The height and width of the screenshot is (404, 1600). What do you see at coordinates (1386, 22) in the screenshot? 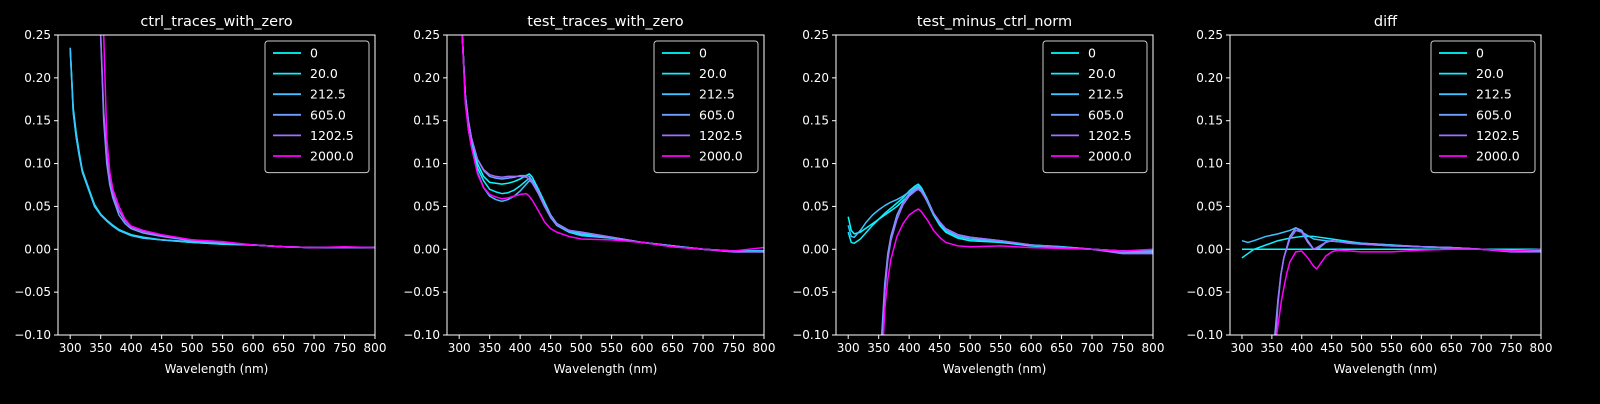
I see `chart-title: diff` at bounding box center [1386, 22].